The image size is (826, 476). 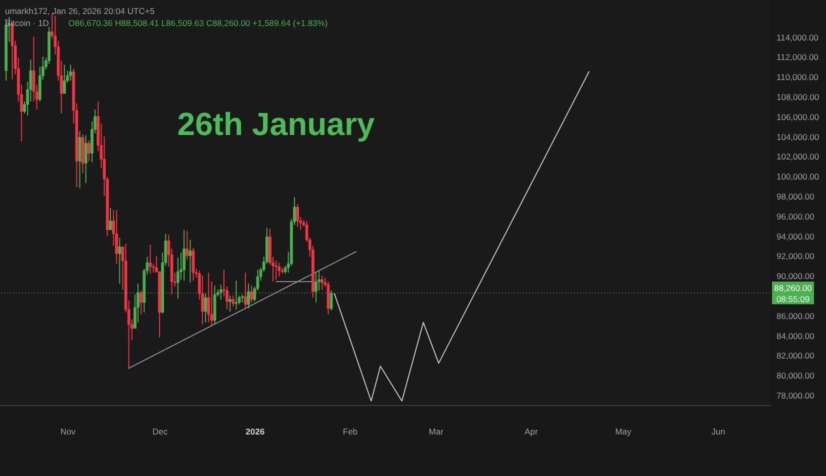 I want to click on text: 08:55:09, so click(x=793, y=299).